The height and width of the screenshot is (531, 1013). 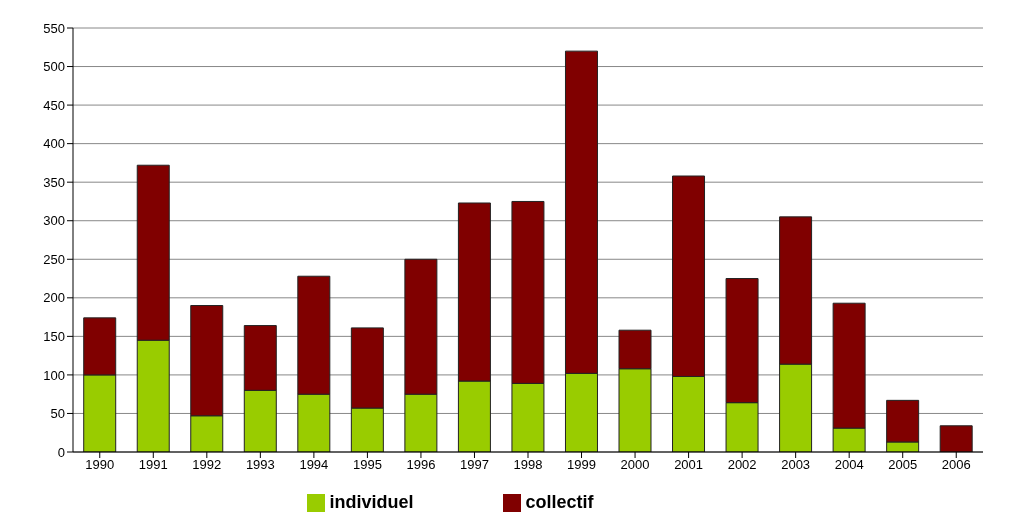 I want to click on x-tick-label: 2002, so click(x=742, y=465).